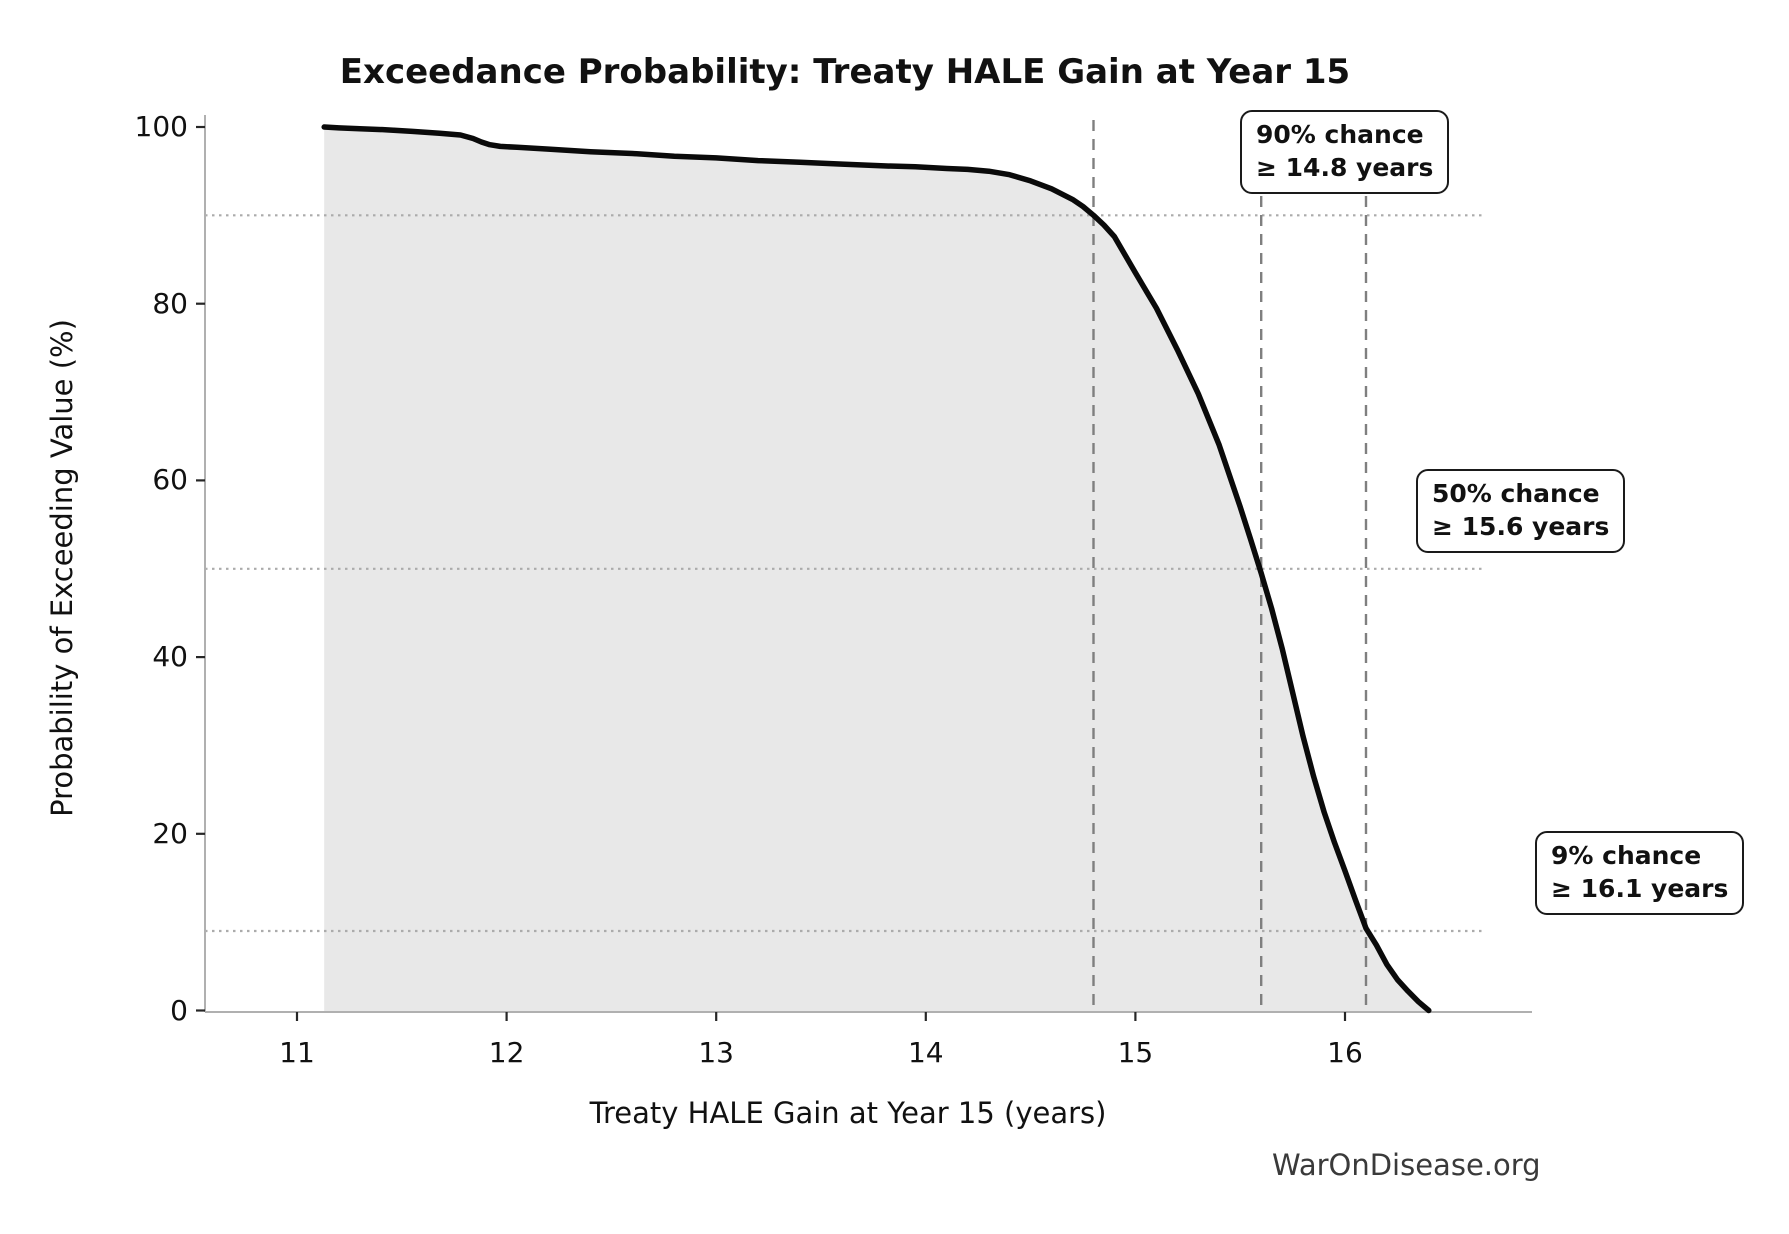 The height and width of the screenshot is (1234, 1789). I want to click on annotation-90pct-line1: 90% chance, so click(1340, 134).